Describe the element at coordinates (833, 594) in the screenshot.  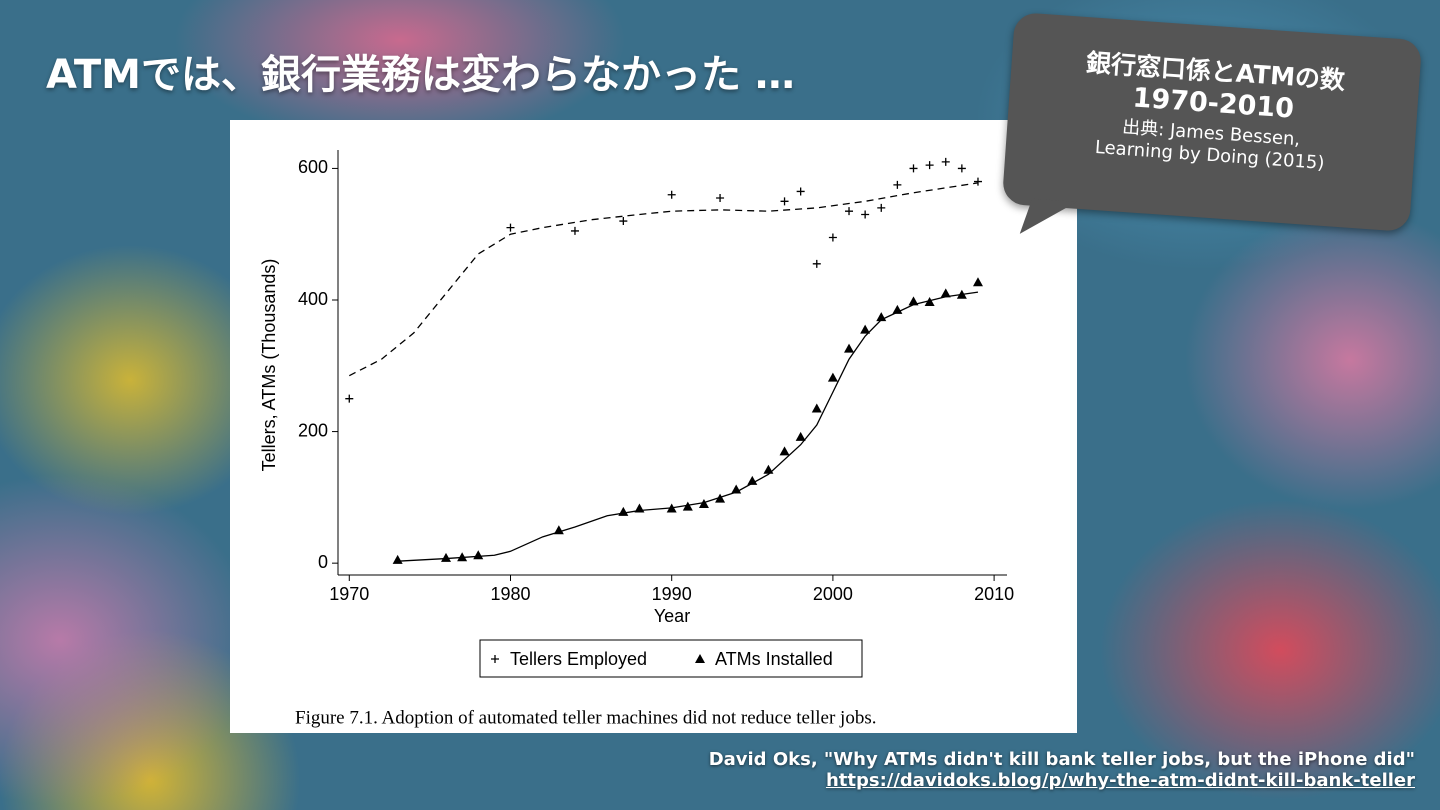
I see `x-tick-label: 2000` at that location.